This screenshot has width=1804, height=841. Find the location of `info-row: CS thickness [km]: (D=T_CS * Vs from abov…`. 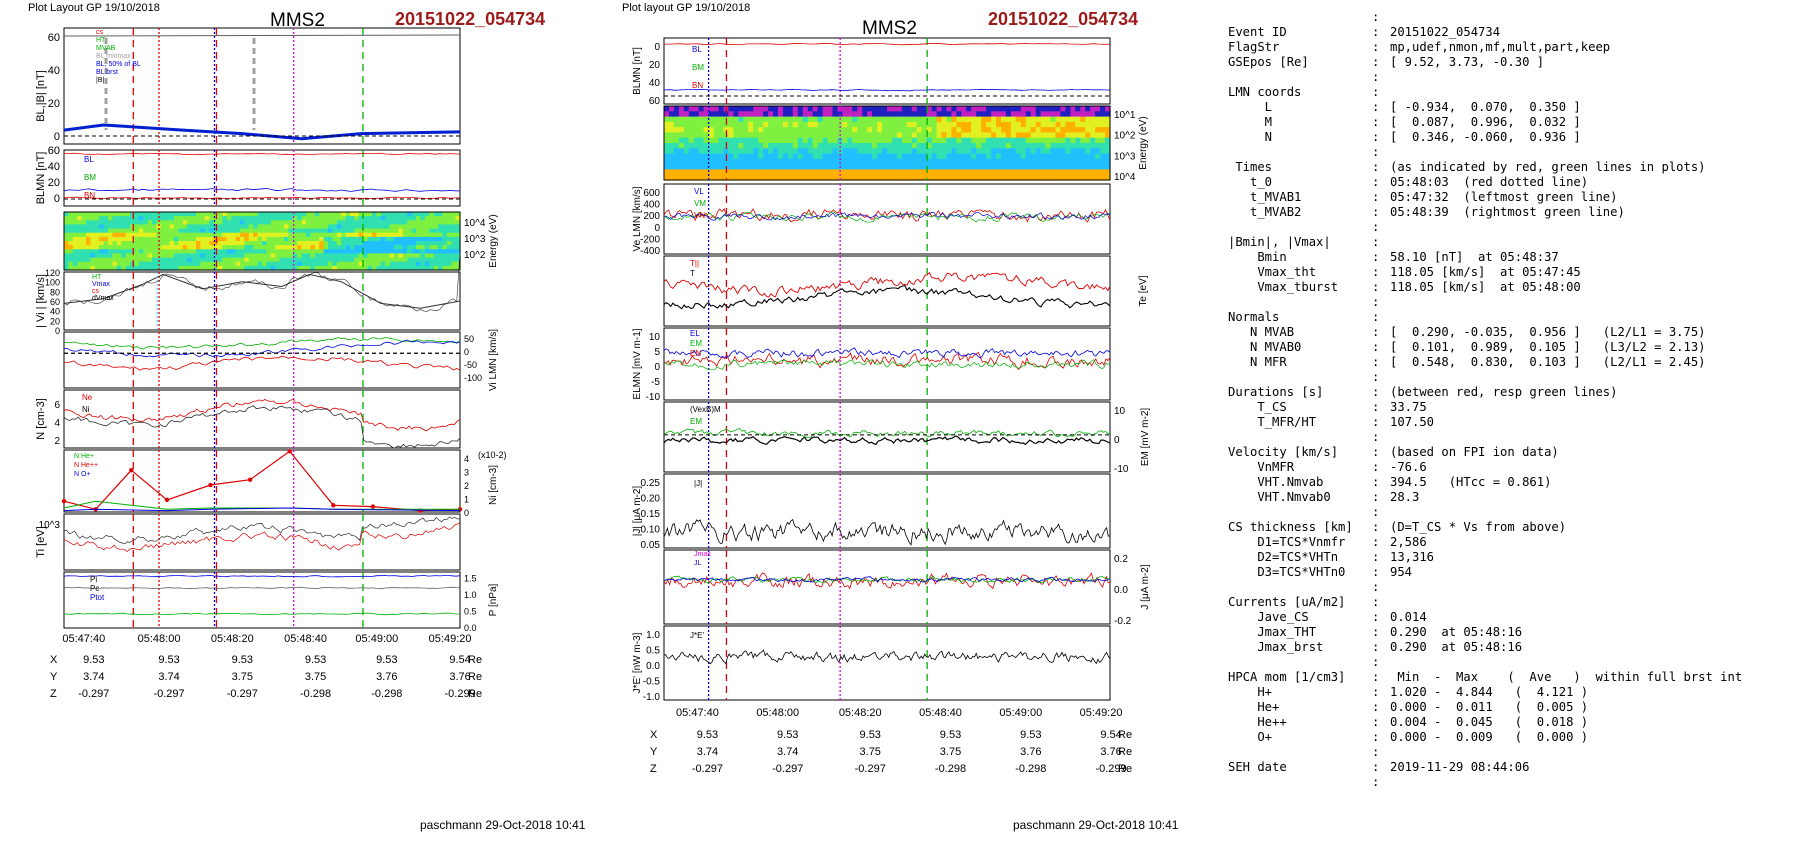

info-row: CS thickness [km]: (D=T_CS * Vs from abov… is located at coordinates (1513, 527).